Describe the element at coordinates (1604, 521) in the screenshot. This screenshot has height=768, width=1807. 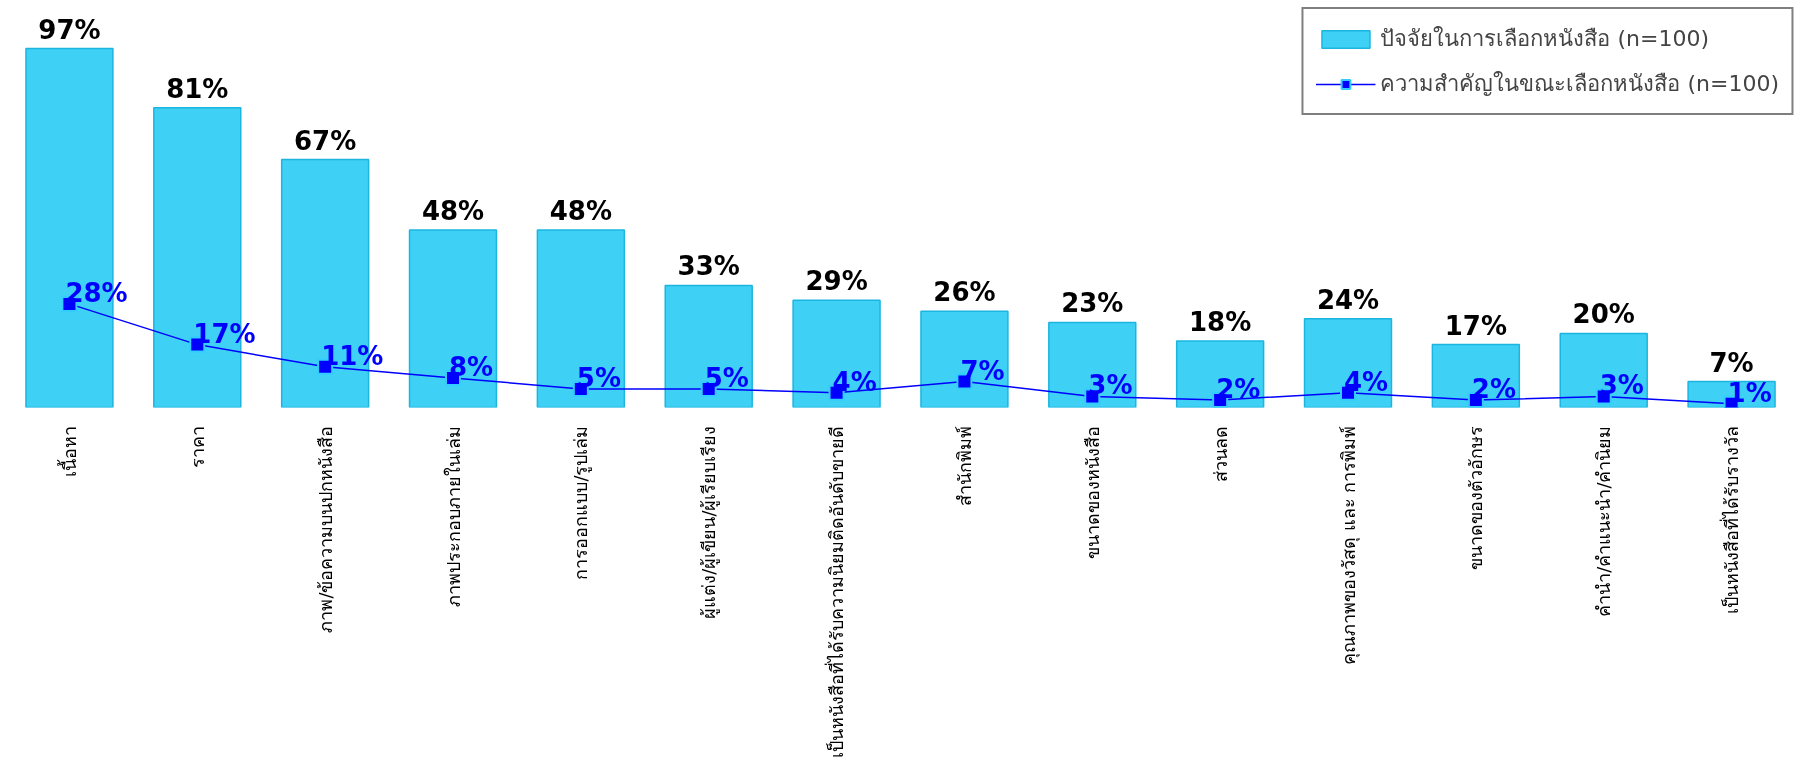
I see `x-tick-label: คำนำ/คำแนะนำ/คำนิยม` at that location.